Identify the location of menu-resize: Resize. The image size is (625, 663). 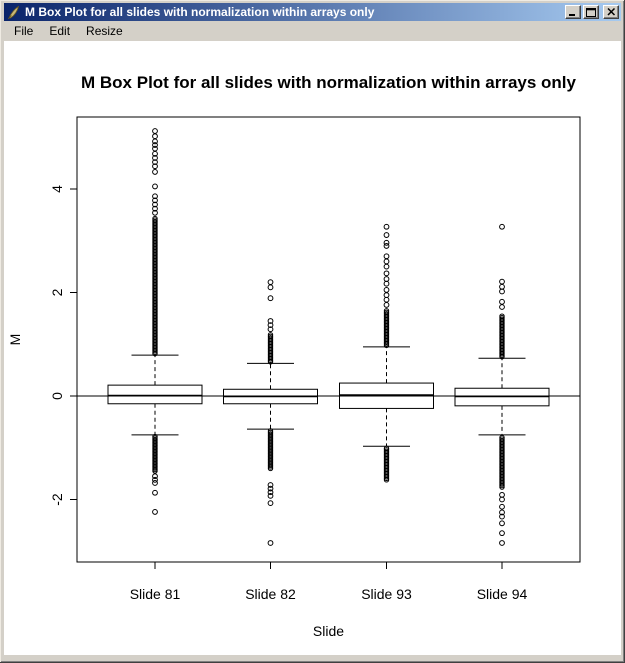
(104, 30).